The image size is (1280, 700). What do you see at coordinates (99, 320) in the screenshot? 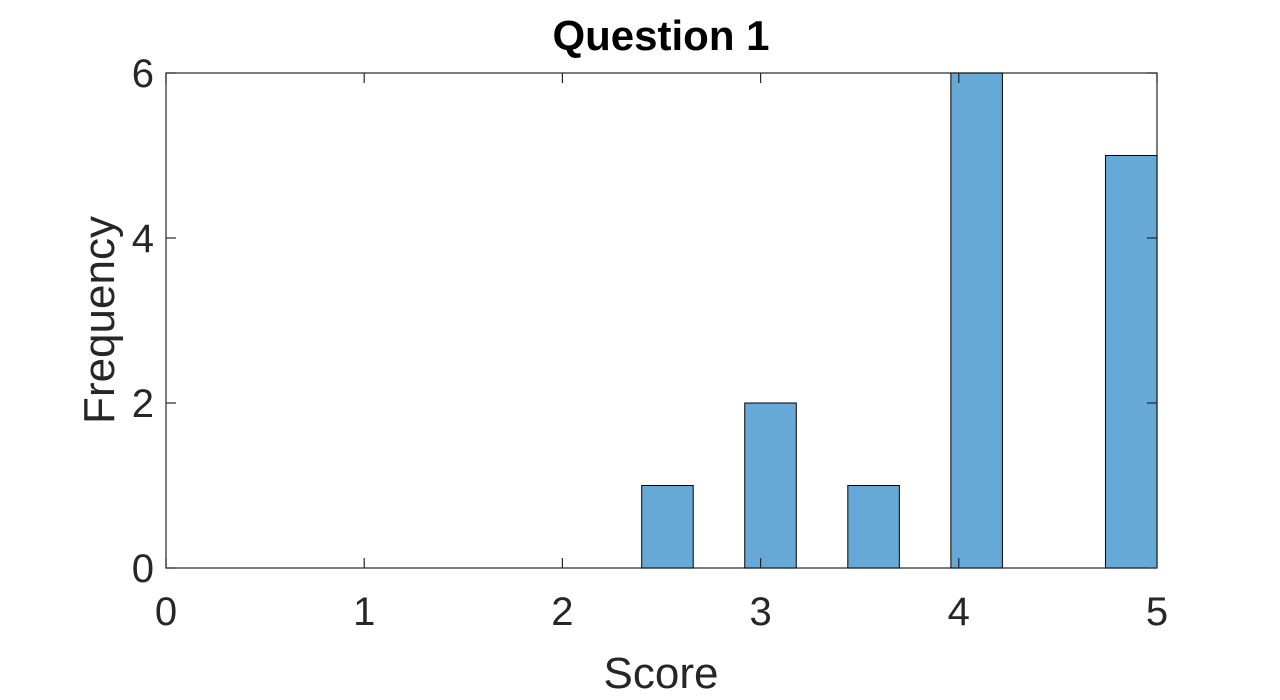
I see `y-axis-label: Frequency` at bounding box center [99, 320].